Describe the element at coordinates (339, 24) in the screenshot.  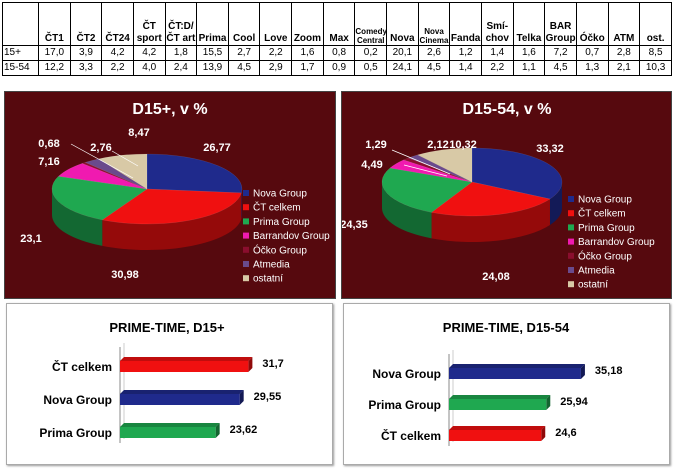
I see `column-header: Max` at that location.